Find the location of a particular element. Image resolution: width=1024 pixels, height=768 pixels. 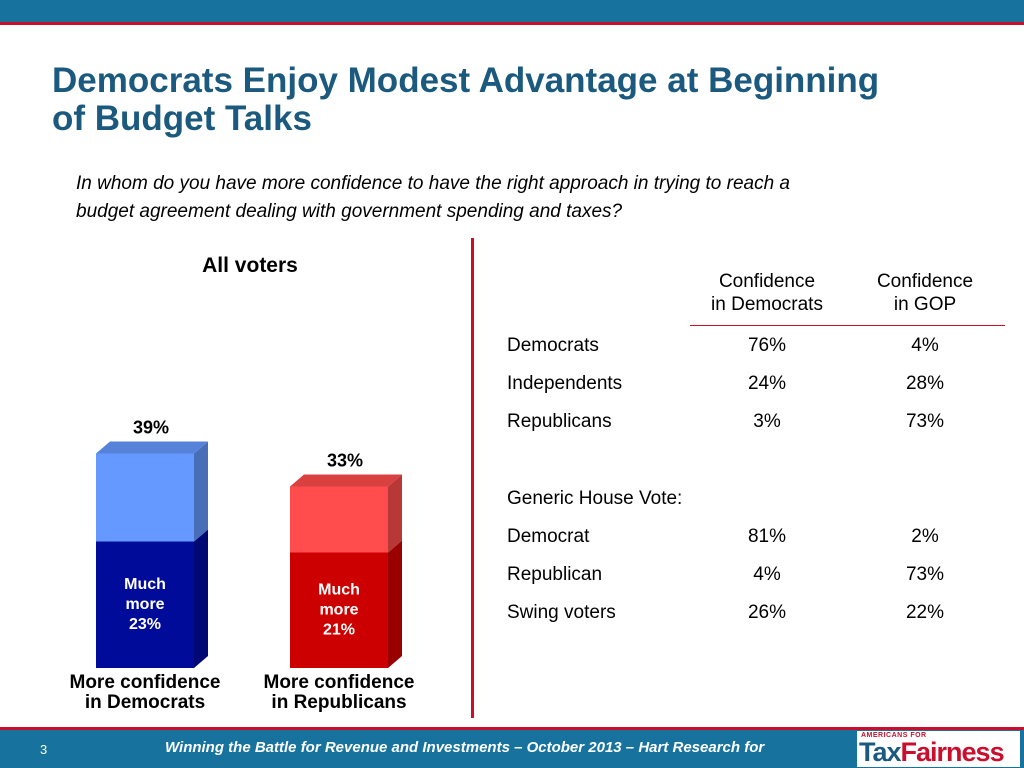

row-label-republican: Republican is located at coordinates (555, 574).